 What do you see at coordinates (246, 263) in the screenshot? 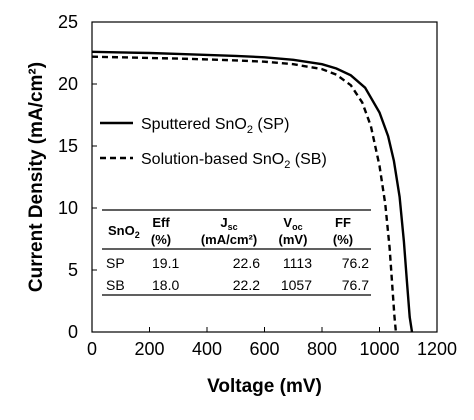
I see `table-cell: 22.6` at bounding box center [246, 263].